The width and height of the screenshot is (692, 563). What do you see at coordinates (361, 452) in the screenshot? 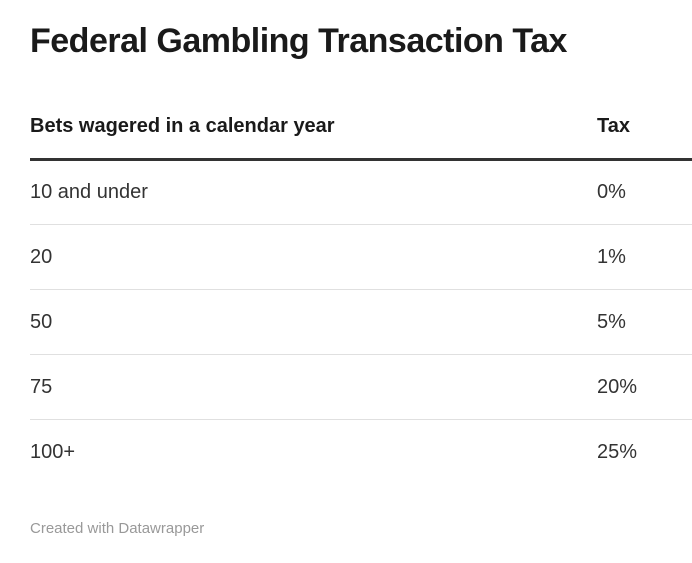
I see `table-row: 100+ 25%` at bounding box center [361, 452].